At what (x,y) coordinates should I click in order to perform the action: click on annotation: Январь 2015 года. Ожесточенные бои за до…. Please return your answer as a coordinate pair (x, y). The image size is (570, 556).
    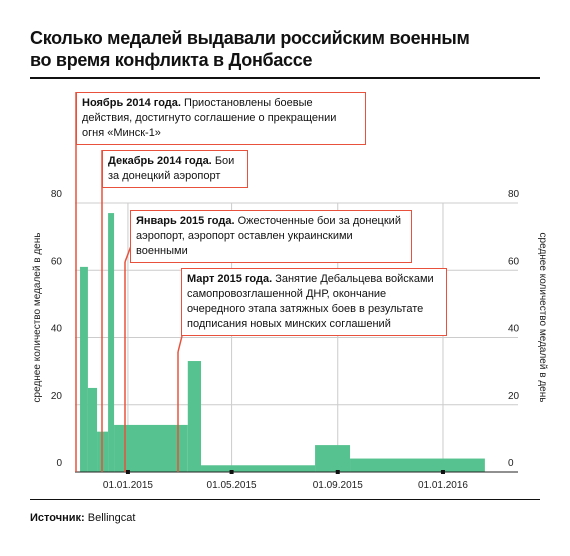
    Looking at the image, I should click on (271, 236).